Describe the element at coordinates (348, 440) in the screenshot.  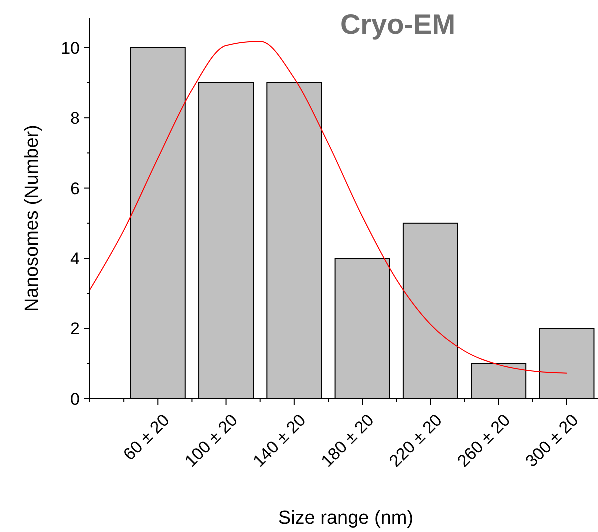
I see `x-tick-label: 180 ± 20` at that location.